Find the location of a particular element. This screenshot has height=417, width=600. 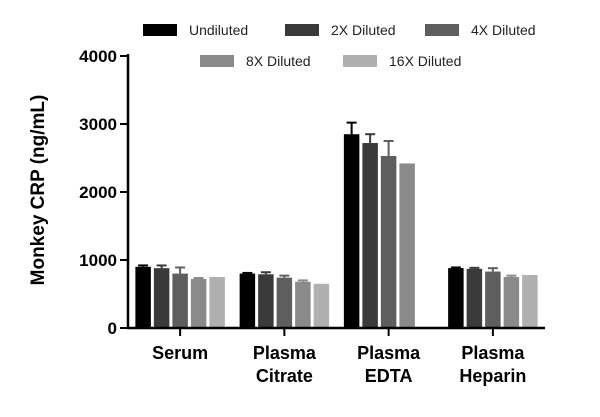

y-tick-label: 4000 is located at coordinates (98, 56).